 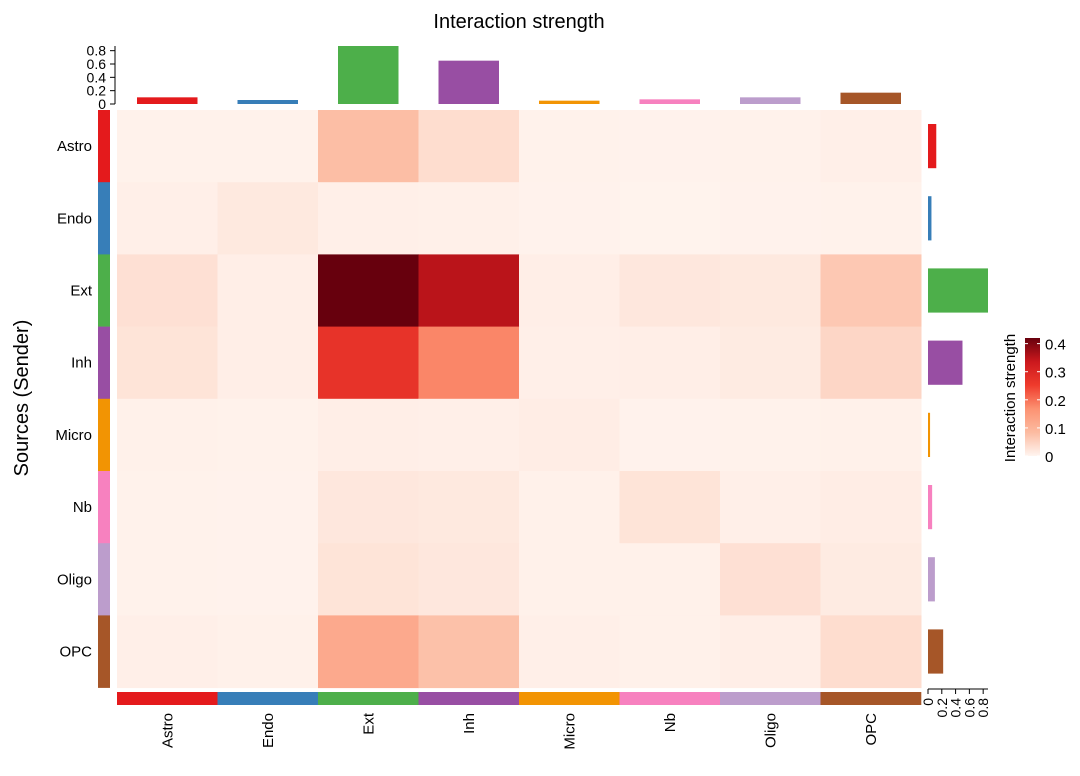 What do you see at coordinates (932, 146) in the screenshot?
I see `right-bar-astro` at bounding box center [932, 146].